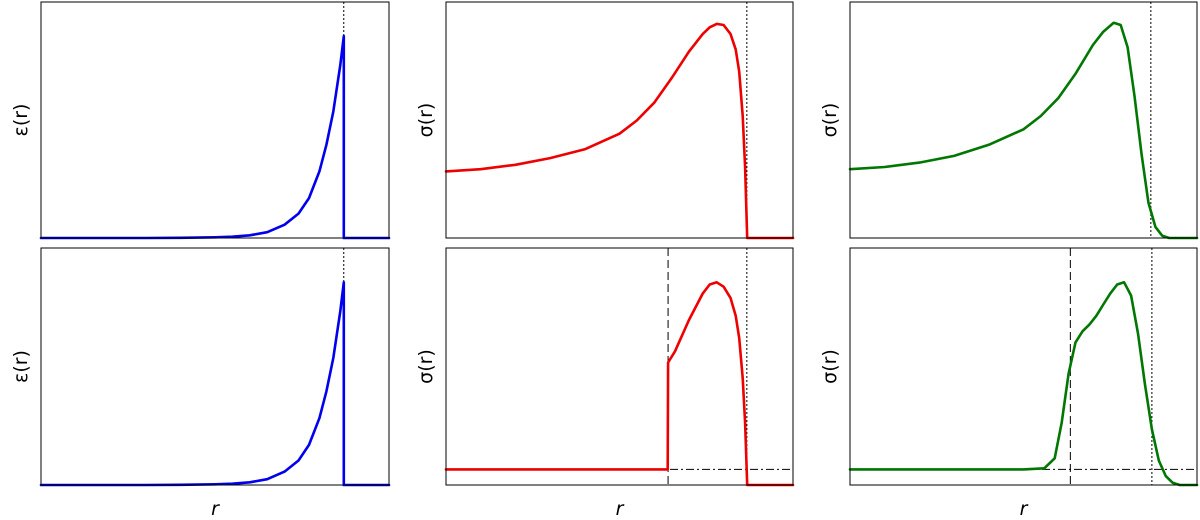  I want to click on panel-top-right: σ(r), so click(1009, 120).